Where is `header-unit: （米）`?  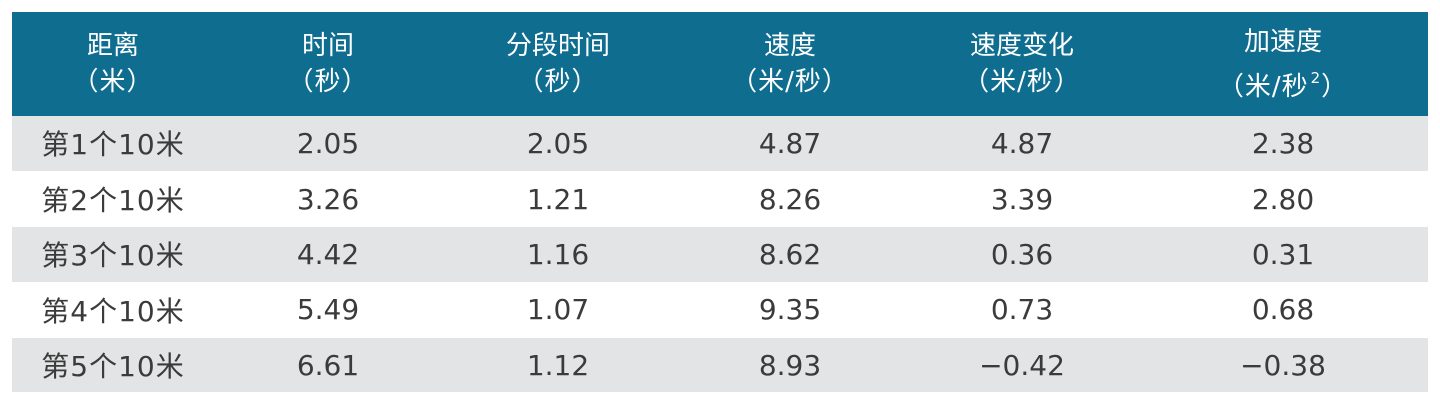
header-unit: （米） is located at coordinates (113, 82).